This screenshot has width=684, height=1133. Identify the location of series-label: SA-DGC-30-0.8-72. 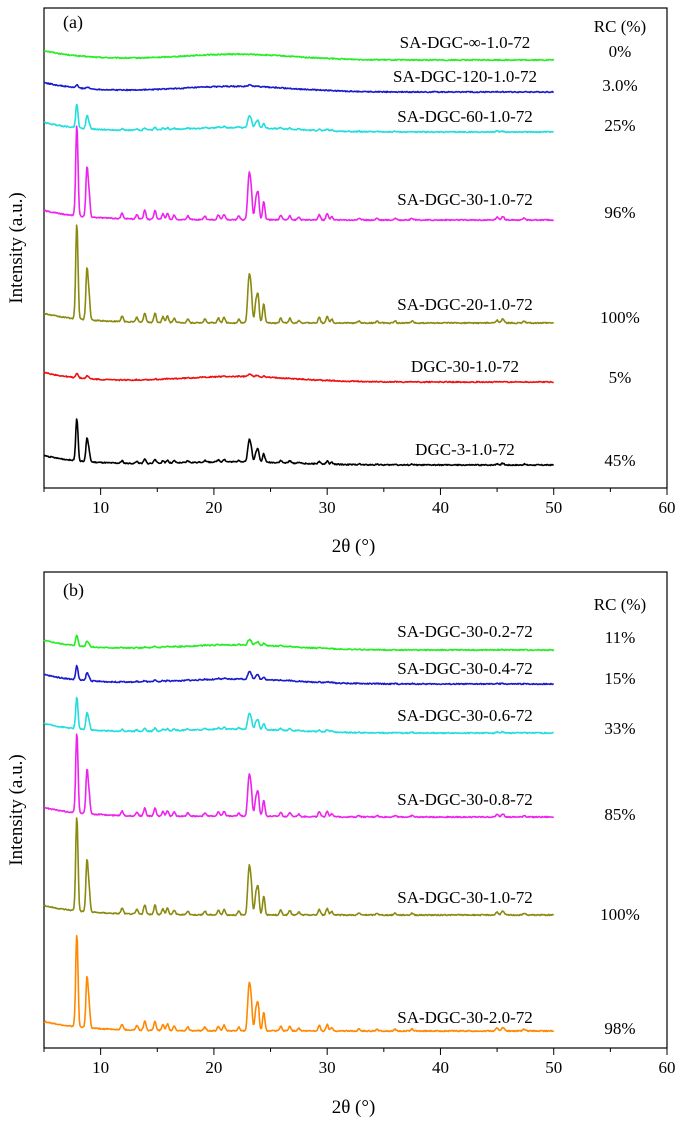
(465, 799).